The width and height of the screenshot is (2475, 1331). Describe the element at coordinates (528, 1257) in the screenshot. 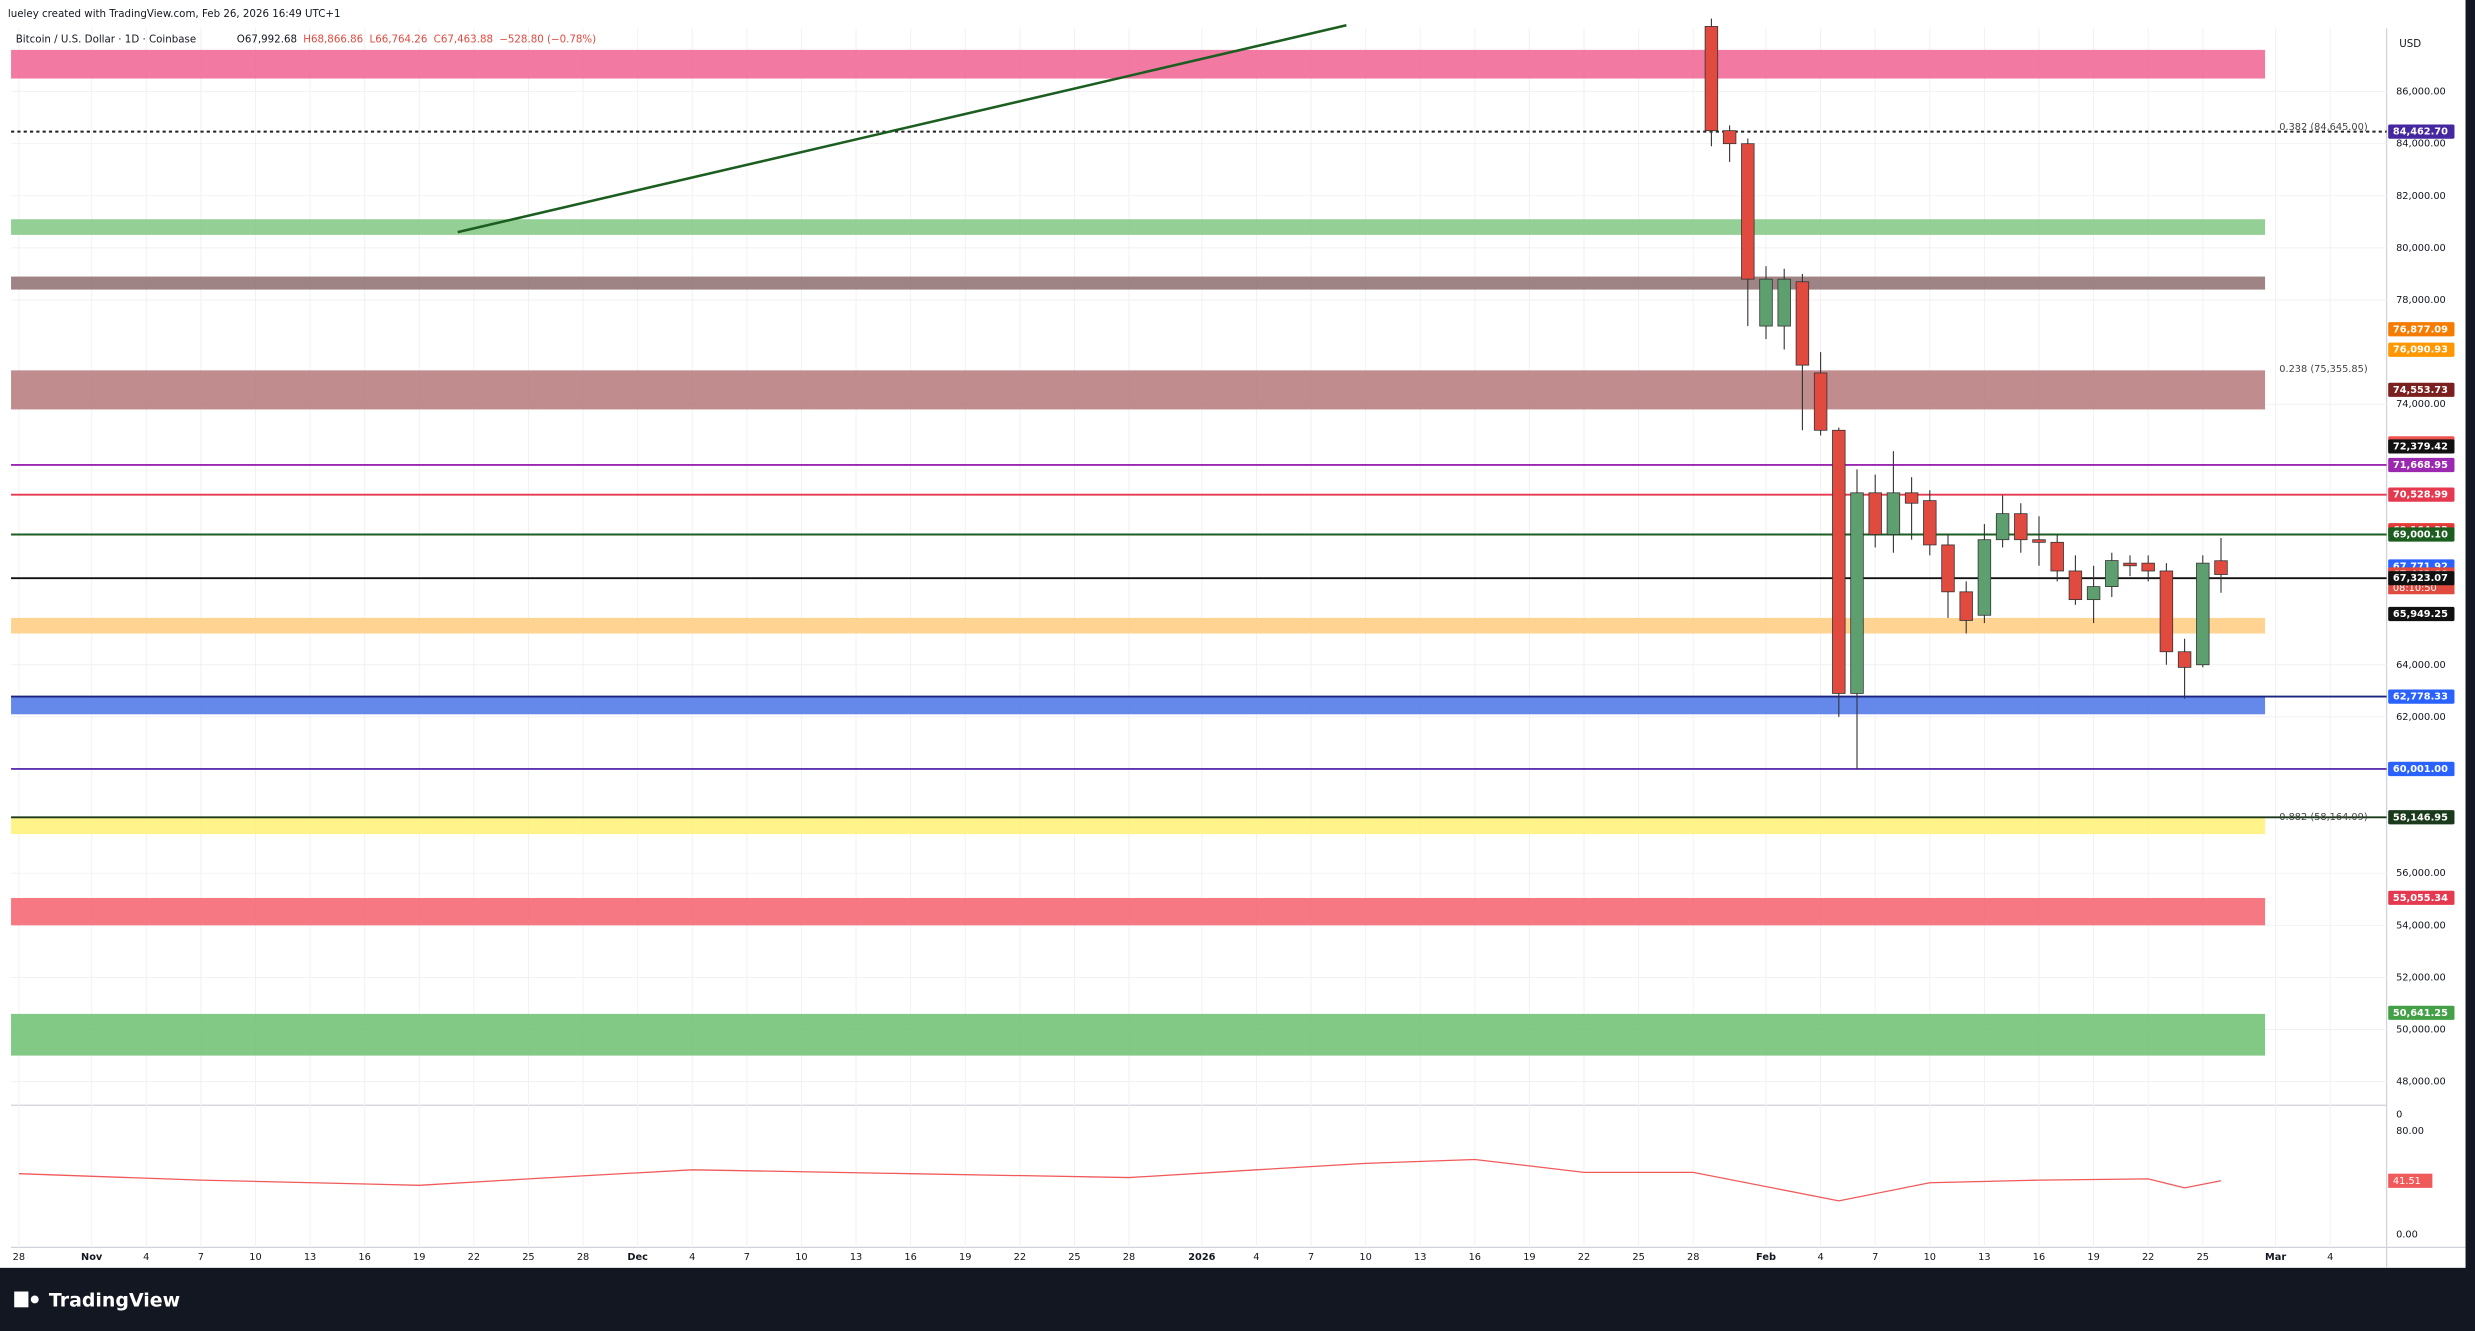

I see `x-tick-label: 25` at that location.